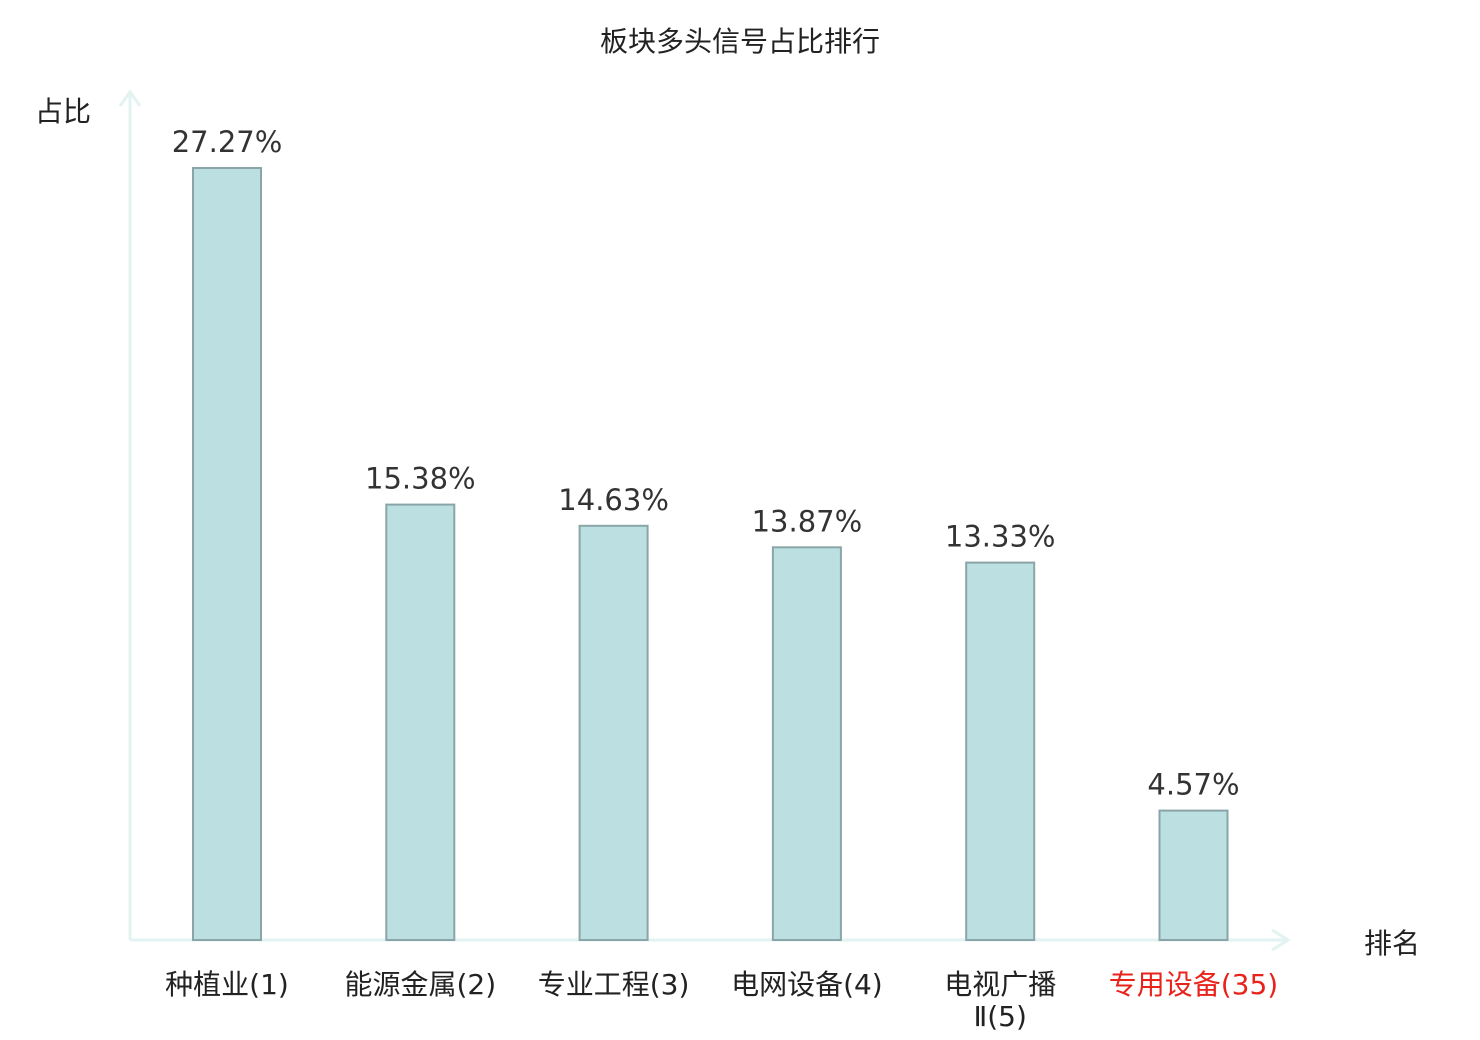 Image resolution: width=1480 pixels, height=1040 pixels. What do you see at coordinates (420, 984) in the screenshot?
I see `x-tick-label: 能源金属(2)` at bounding box center [420, 984].